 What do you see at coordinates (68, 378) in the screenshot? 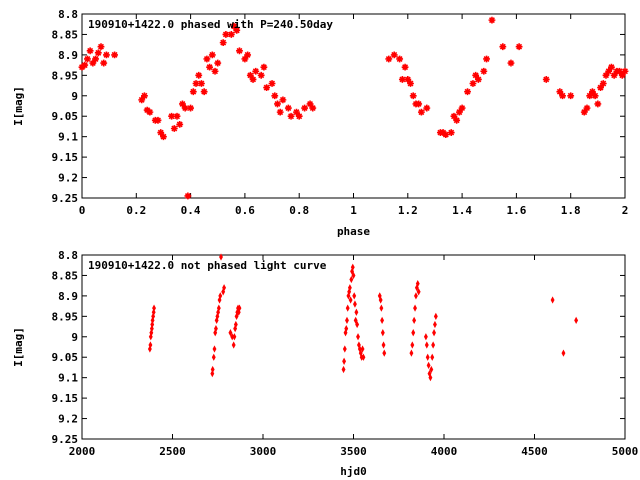
I see `y-tick-label: 9.1` at bounding box center [68, 378].